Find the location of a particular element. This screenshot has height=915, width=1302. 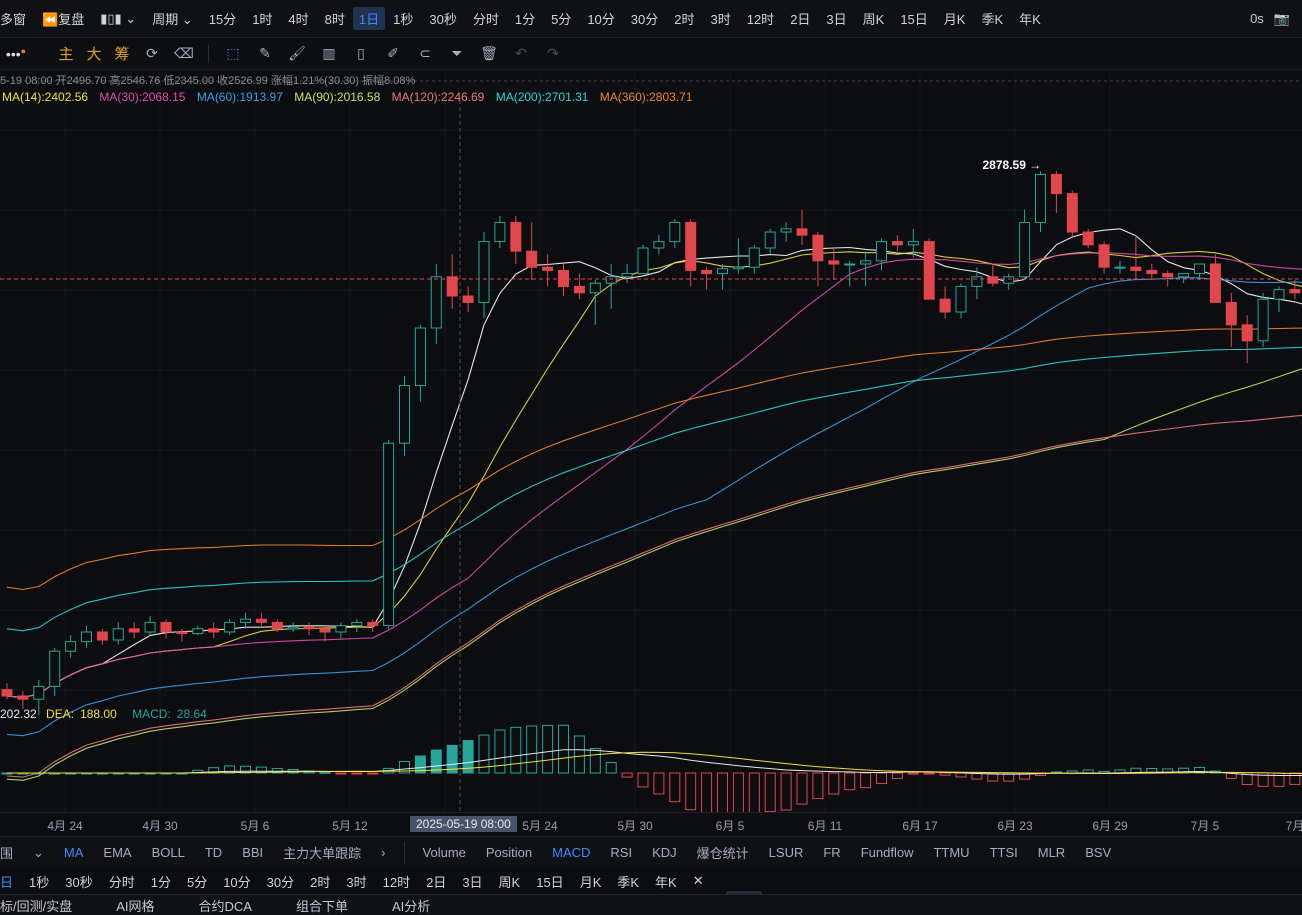

bottom-timeframe-4: 1分 is located at coordinates (160, 882).